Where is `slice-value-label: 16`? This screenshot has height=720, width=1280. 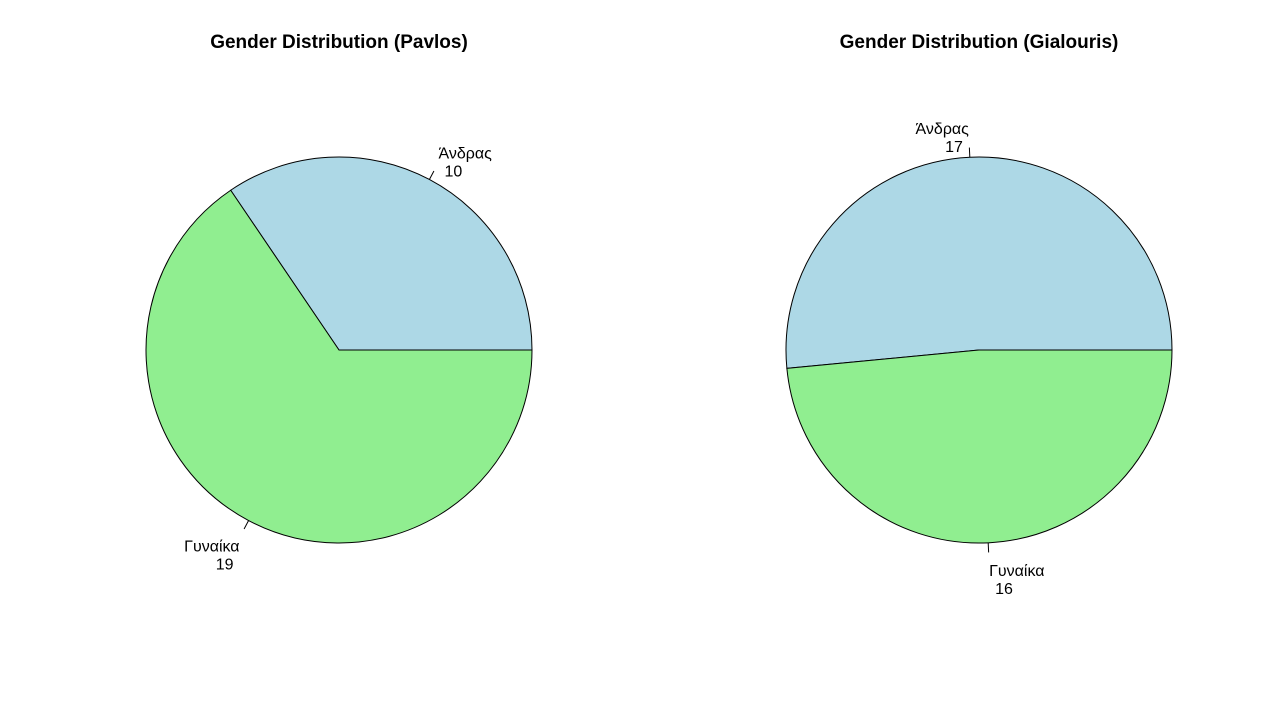
slice-value-label: 16 is located at coordinates (1004, 589).